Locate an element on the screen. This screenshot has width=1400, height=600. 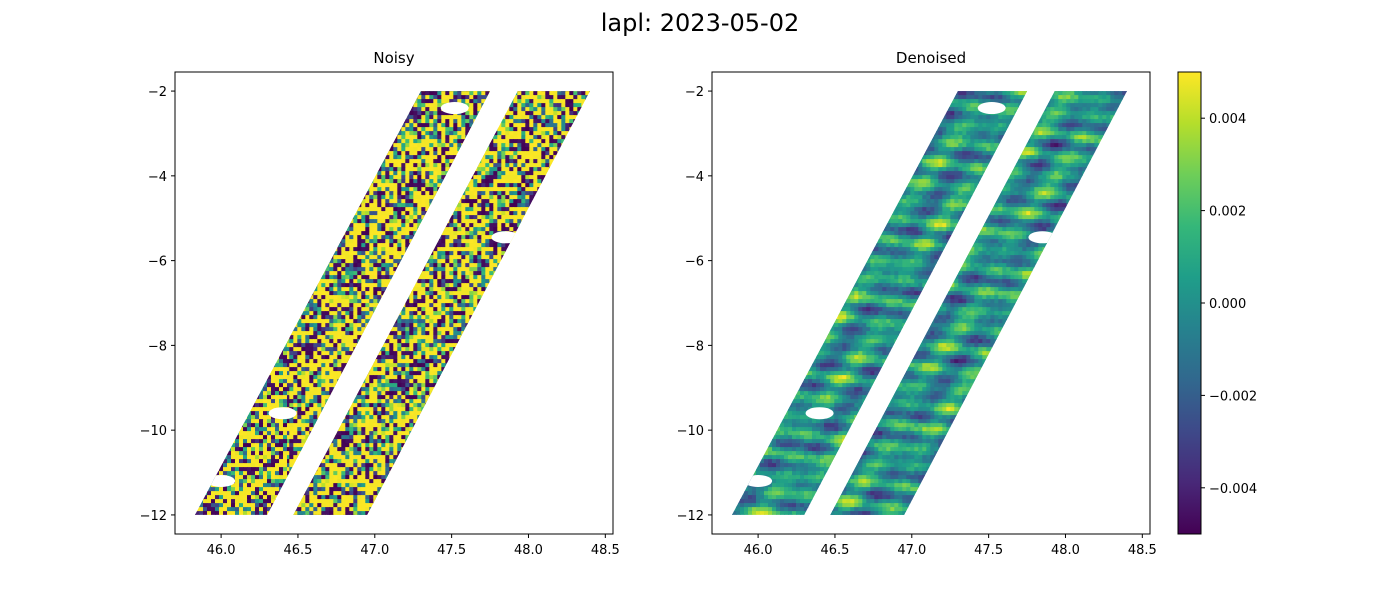
colorbar-tick-label: 0.004 is located at coordinates (1227, 119).